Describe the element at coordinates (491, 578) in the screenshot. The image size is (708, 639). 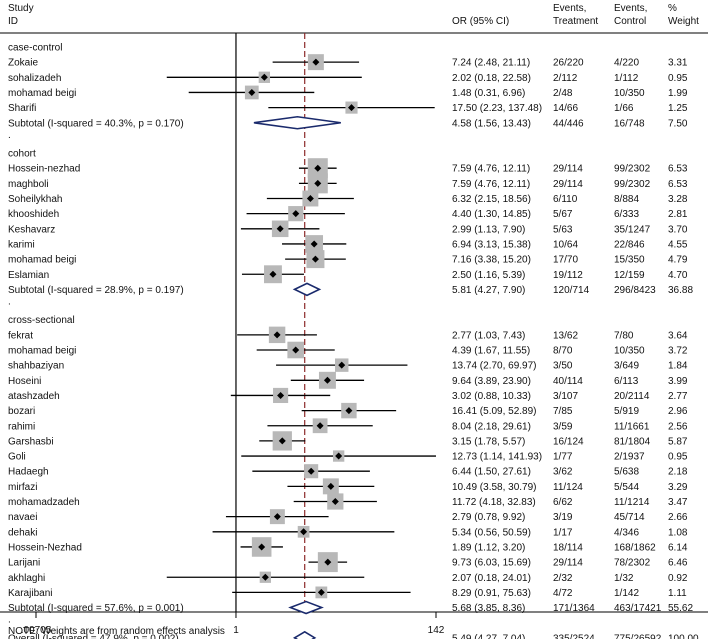
I see `study-ci: 2.07 (0.18, 24.01)` at that location.